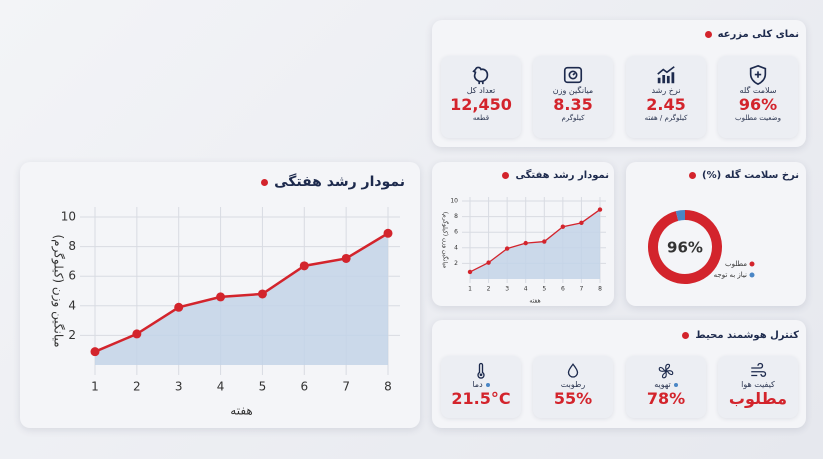  What do you see at coordinates (666, 398) in the screenshot?
I see `card-value: 78%` at bounding box center [666, 398].